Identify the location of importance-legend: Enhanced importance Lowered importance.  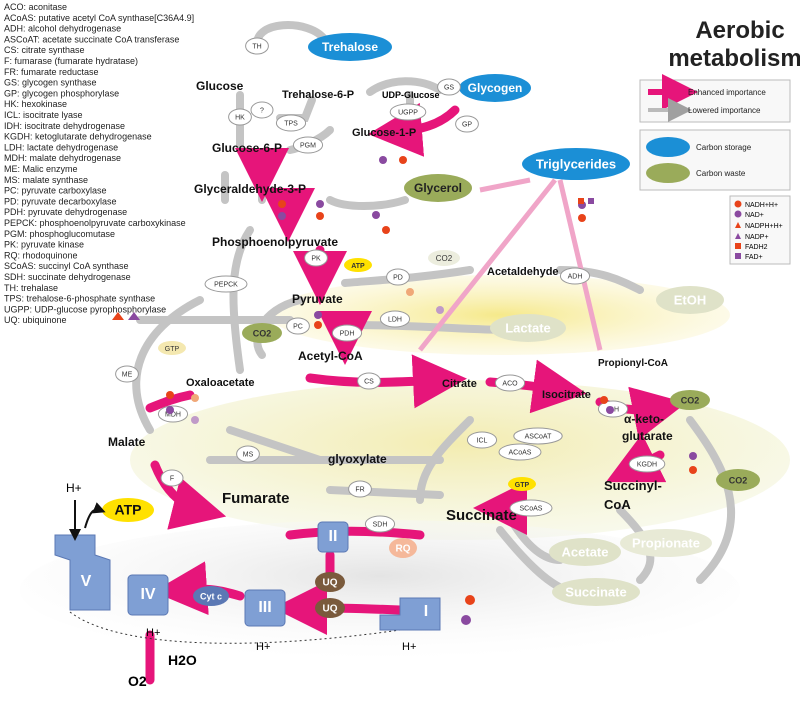
(715, 98).